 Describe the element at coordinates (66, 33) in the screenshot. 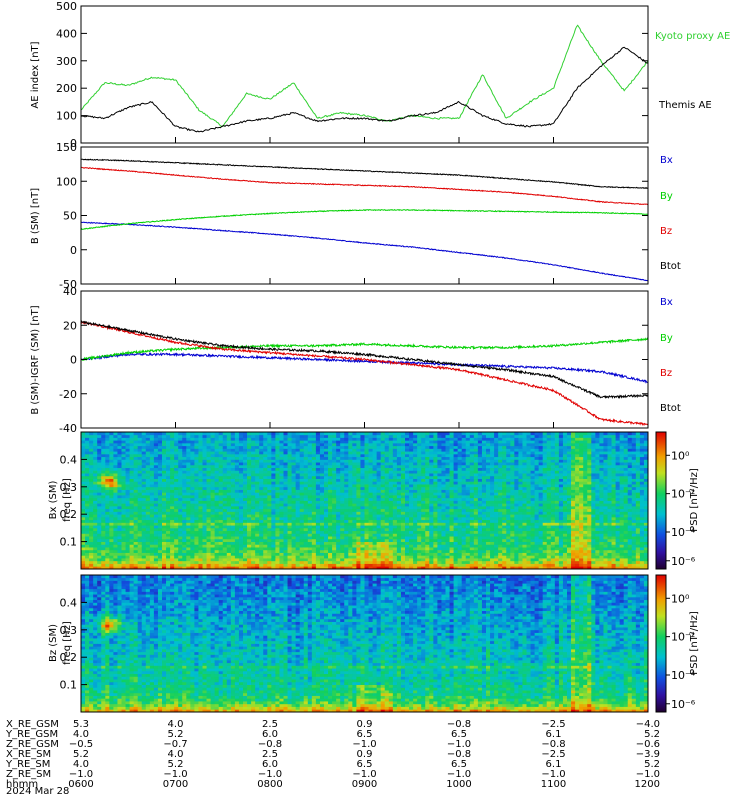

I see `y-tick-label: 400` at that location.